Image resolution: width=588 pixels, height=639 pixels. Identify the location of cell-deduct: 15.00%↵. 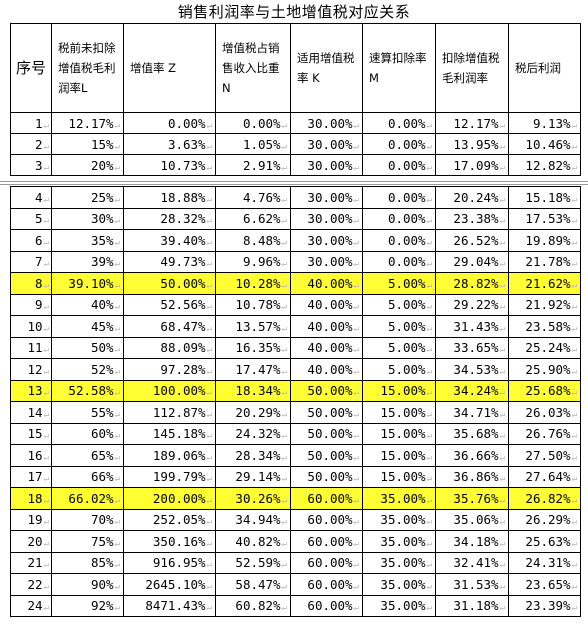
(399, 390).